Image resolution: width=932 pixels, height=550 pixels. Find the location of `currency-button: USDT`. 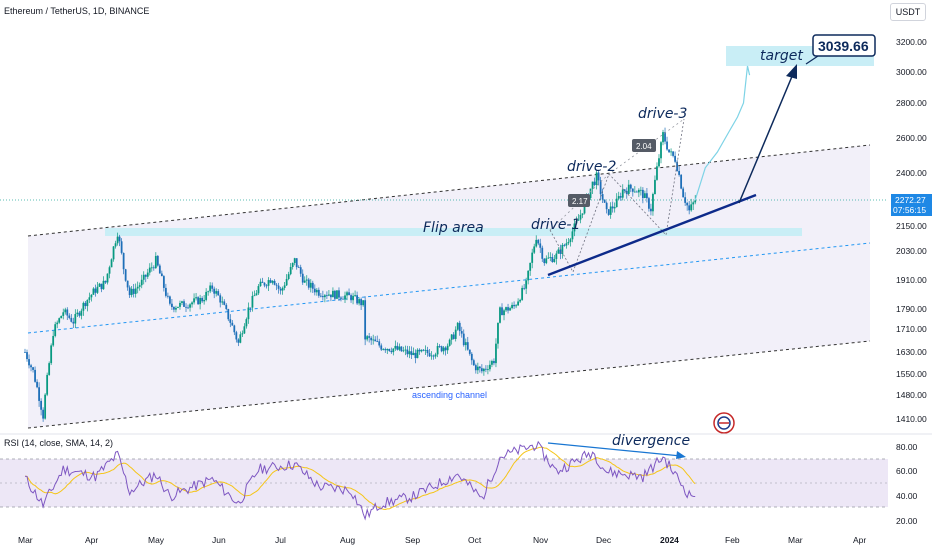

currency-button: USDT is located at coordinates (908, 12).